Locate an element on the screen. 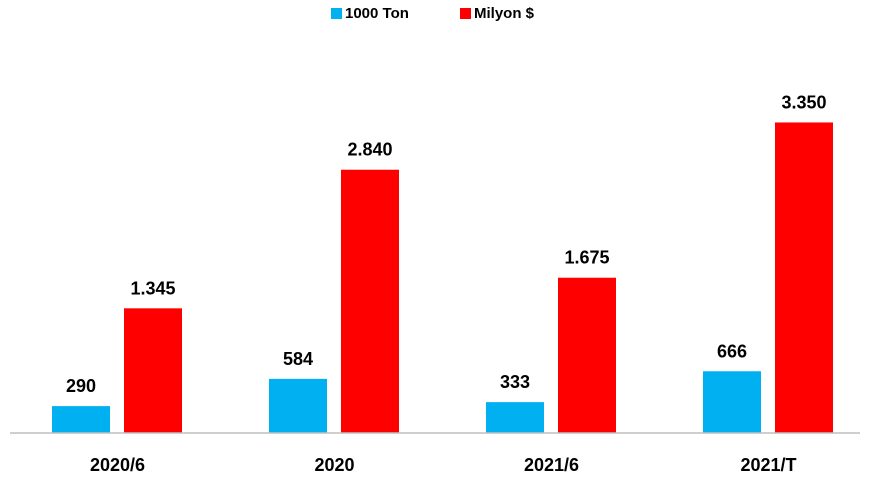 The height and width of the screenshot is (486, 869). data-label-1000-ton-2021-6: 333 is located at coordinates (515, 382).